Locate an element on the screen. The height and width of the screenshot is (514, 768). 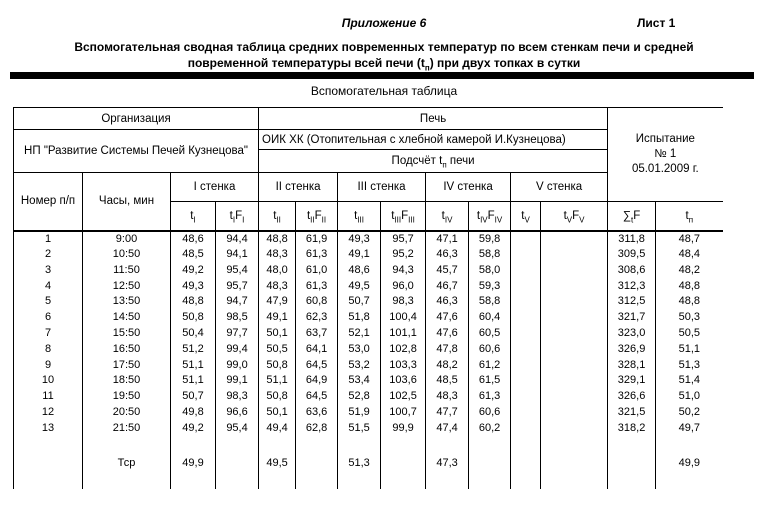
table-cell: 103,6 is located at coordinates (403, 380).